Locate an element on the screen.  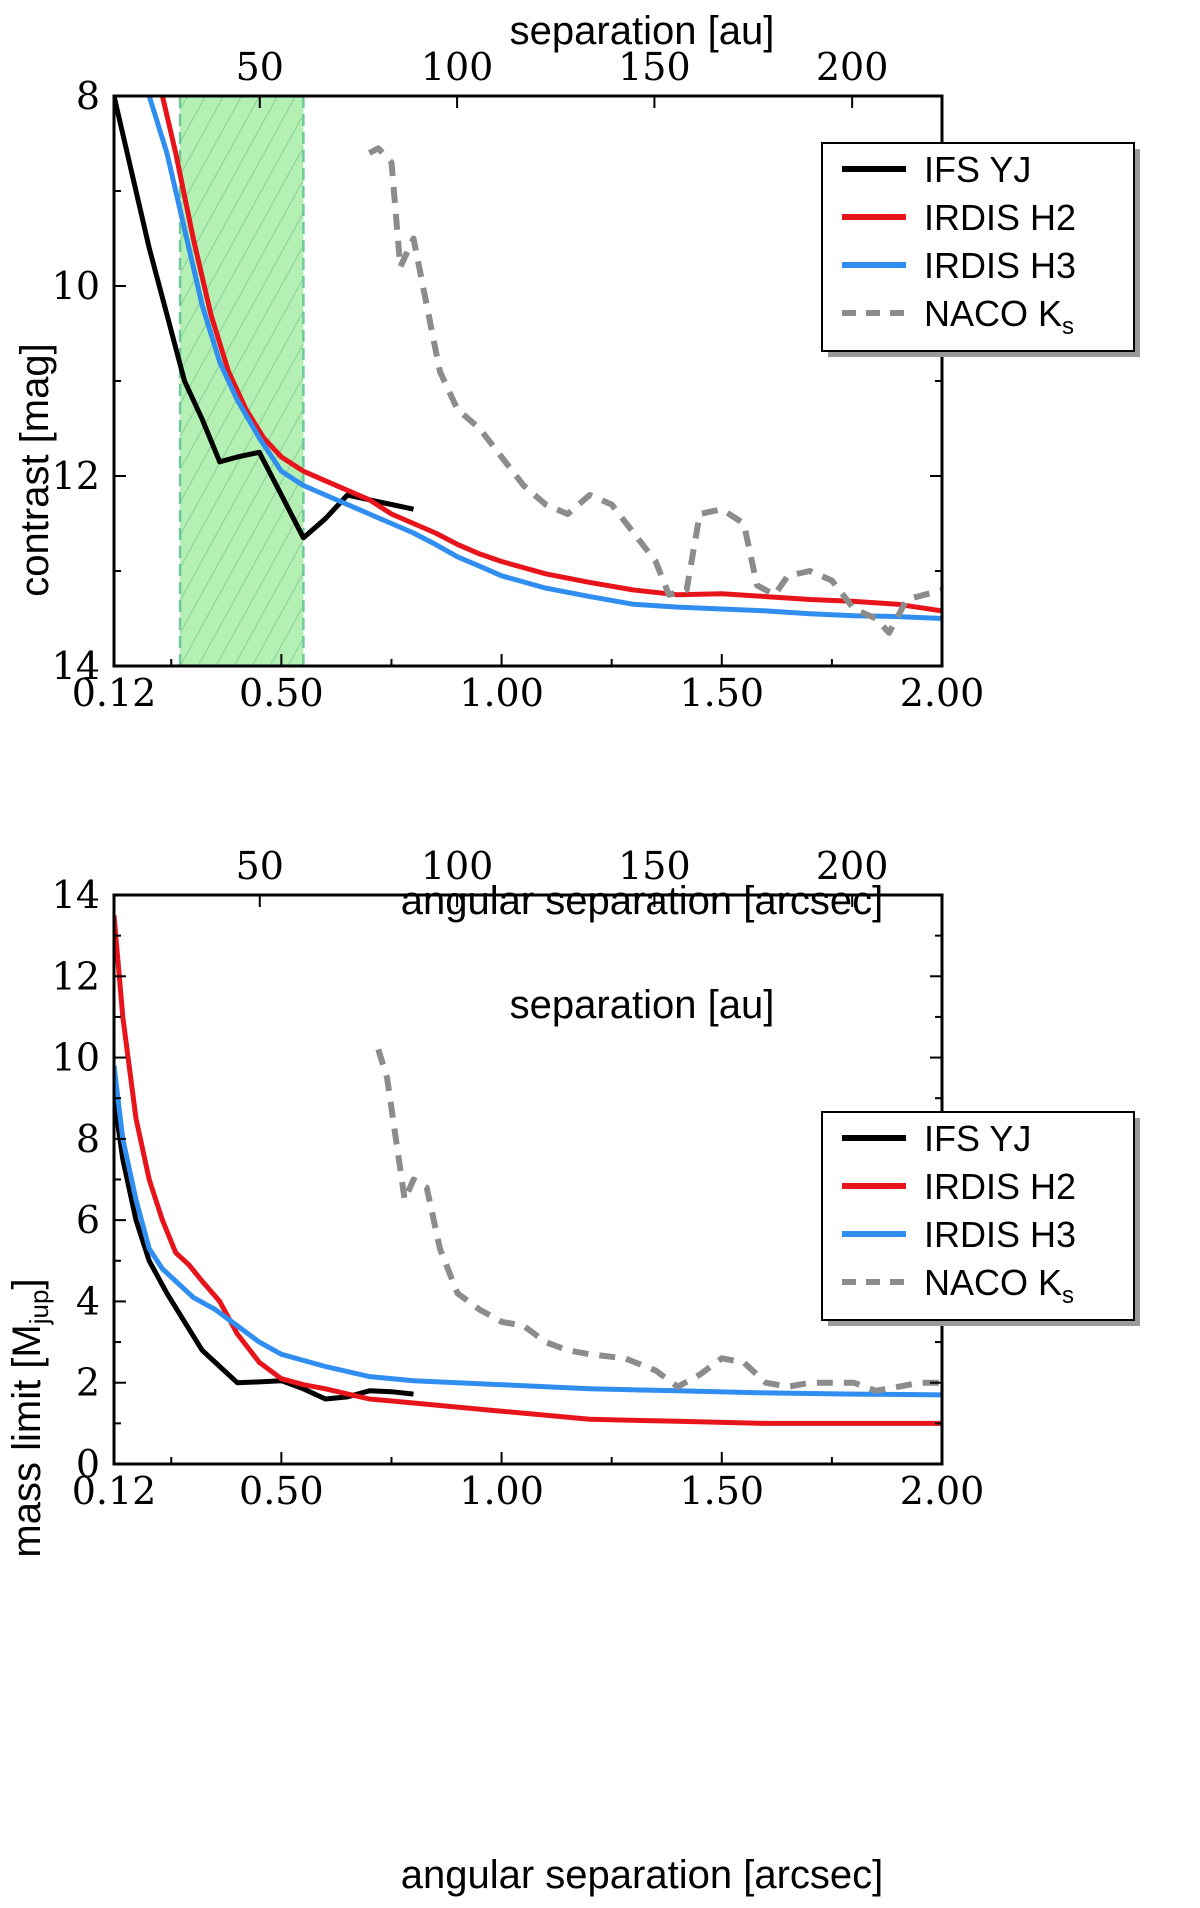
series-naco-ks is located at coordinates (654, 390).